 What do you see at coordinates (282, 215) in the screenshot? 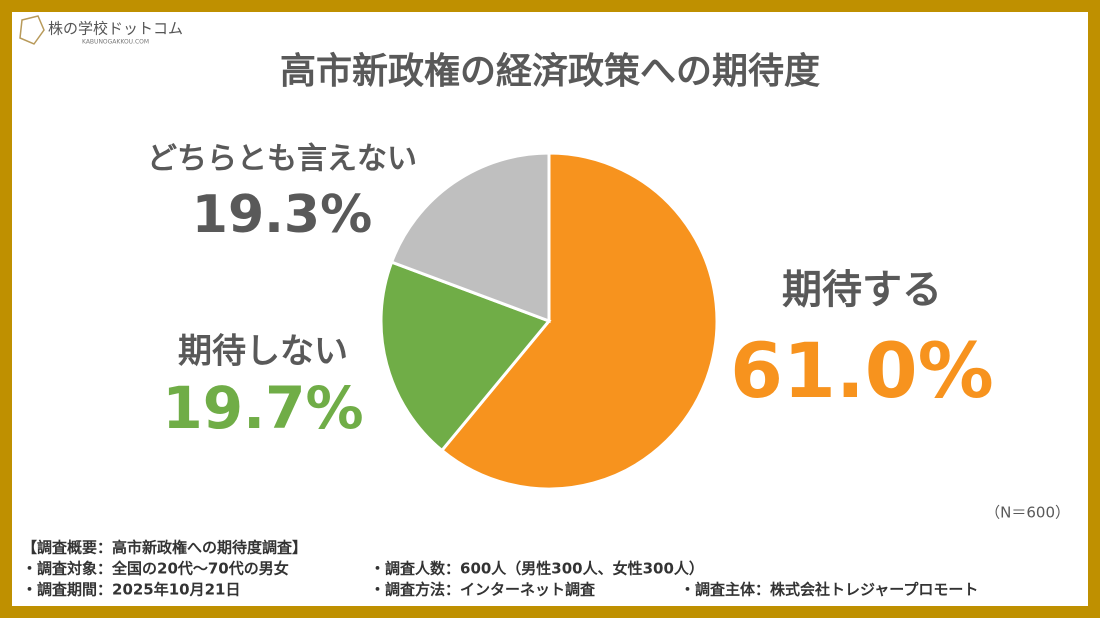
I see `value-label: 19.3%` at bounding box center [282, 215].